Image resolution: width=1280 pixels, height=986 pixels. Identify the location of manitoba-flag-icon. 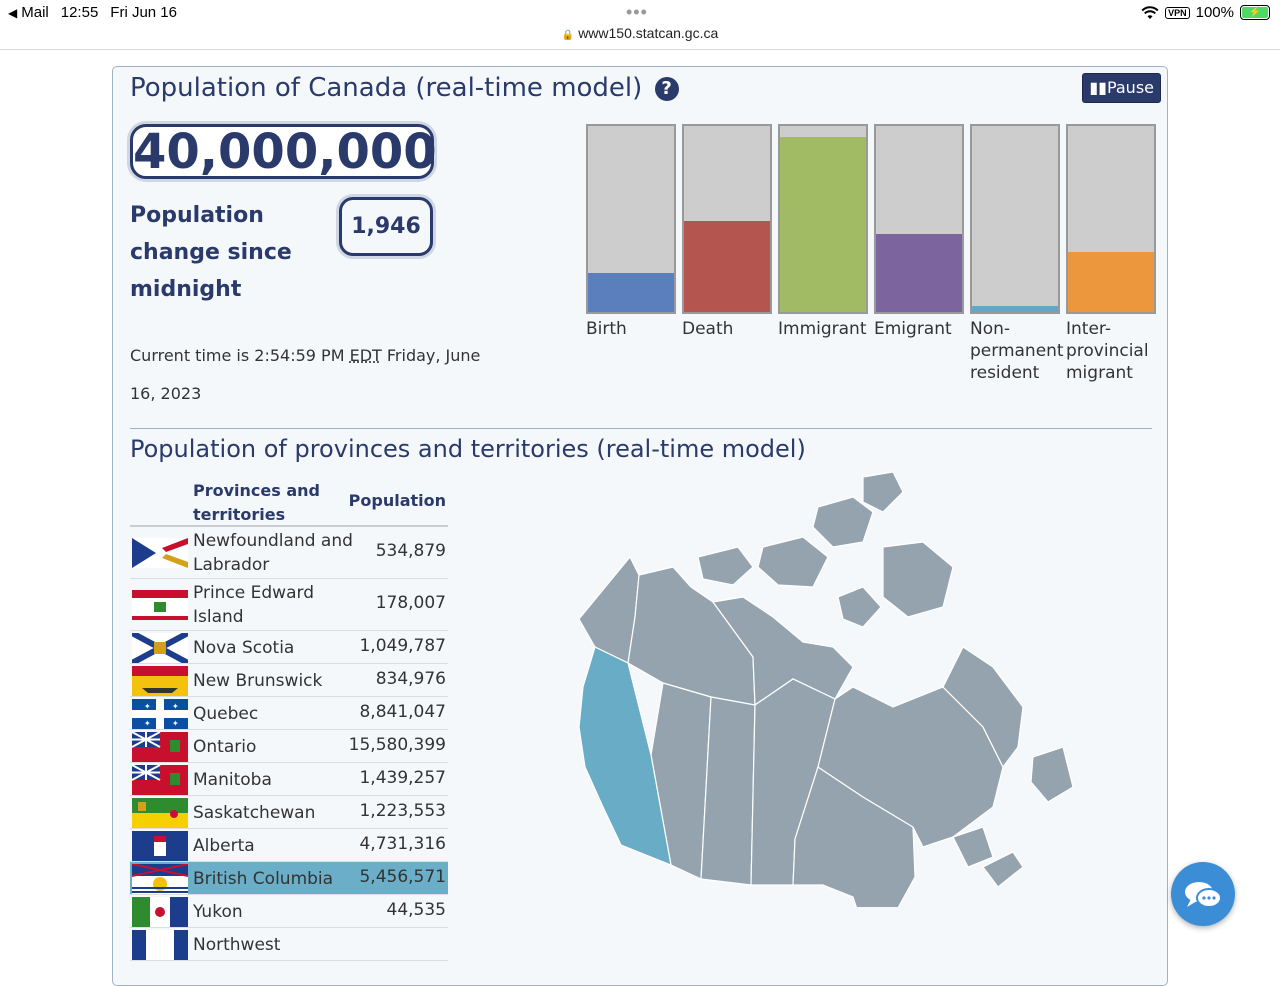
(159, 779).